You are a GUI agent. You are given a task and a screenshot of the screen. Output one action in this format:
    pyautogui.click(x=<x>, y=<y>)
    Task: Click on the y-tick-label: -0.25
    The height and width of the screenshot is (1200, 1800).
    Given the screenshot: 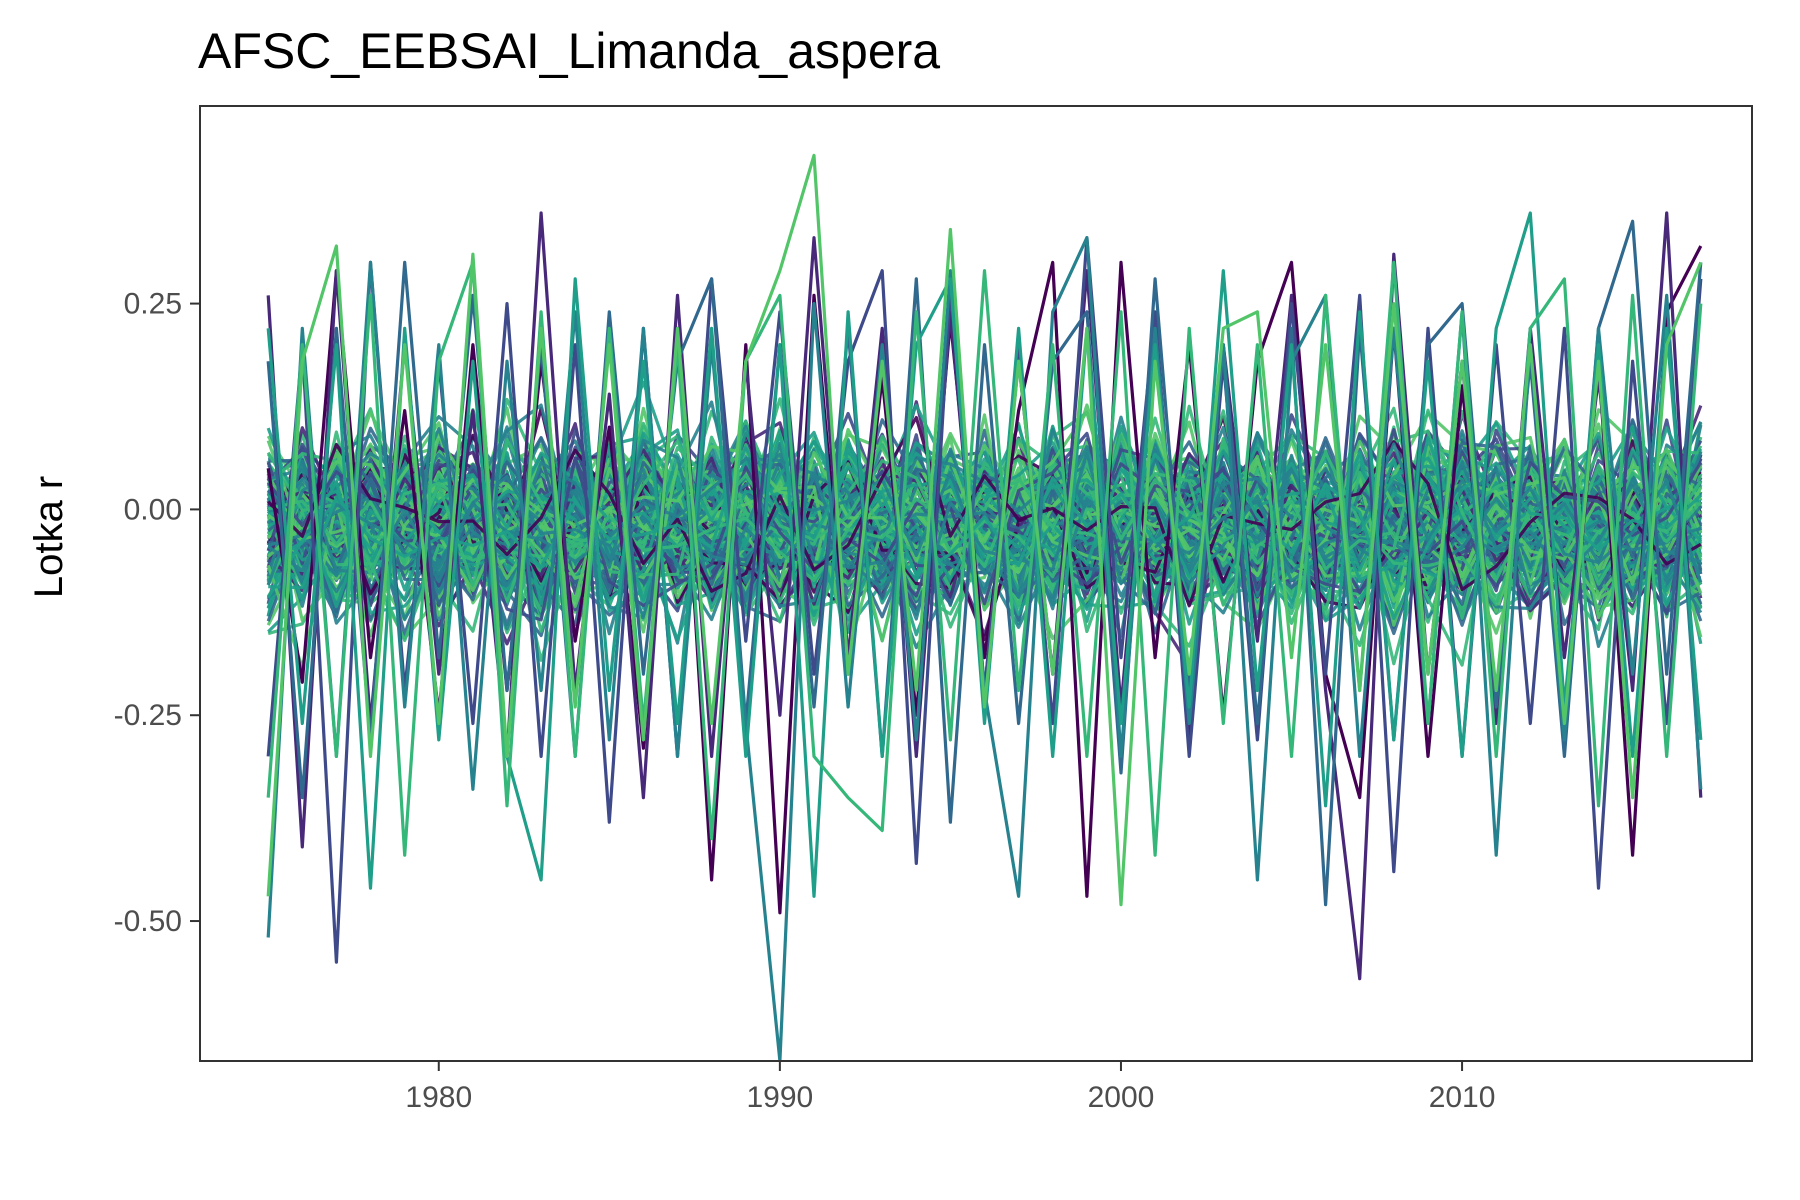 What is the action you would take?
    pyautogui.click(x=148, y=715)
    